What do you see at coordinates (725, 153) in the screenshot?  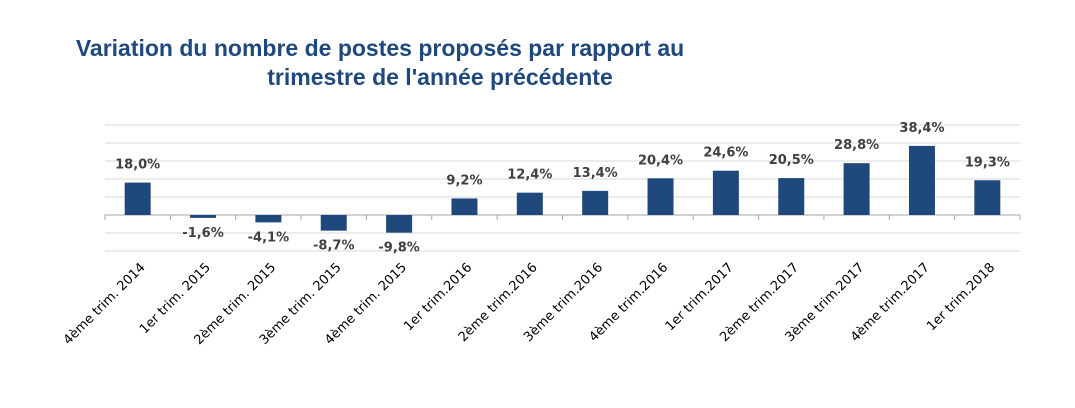 I see `data-label: 24,6%` at bounding box center [725, 153].